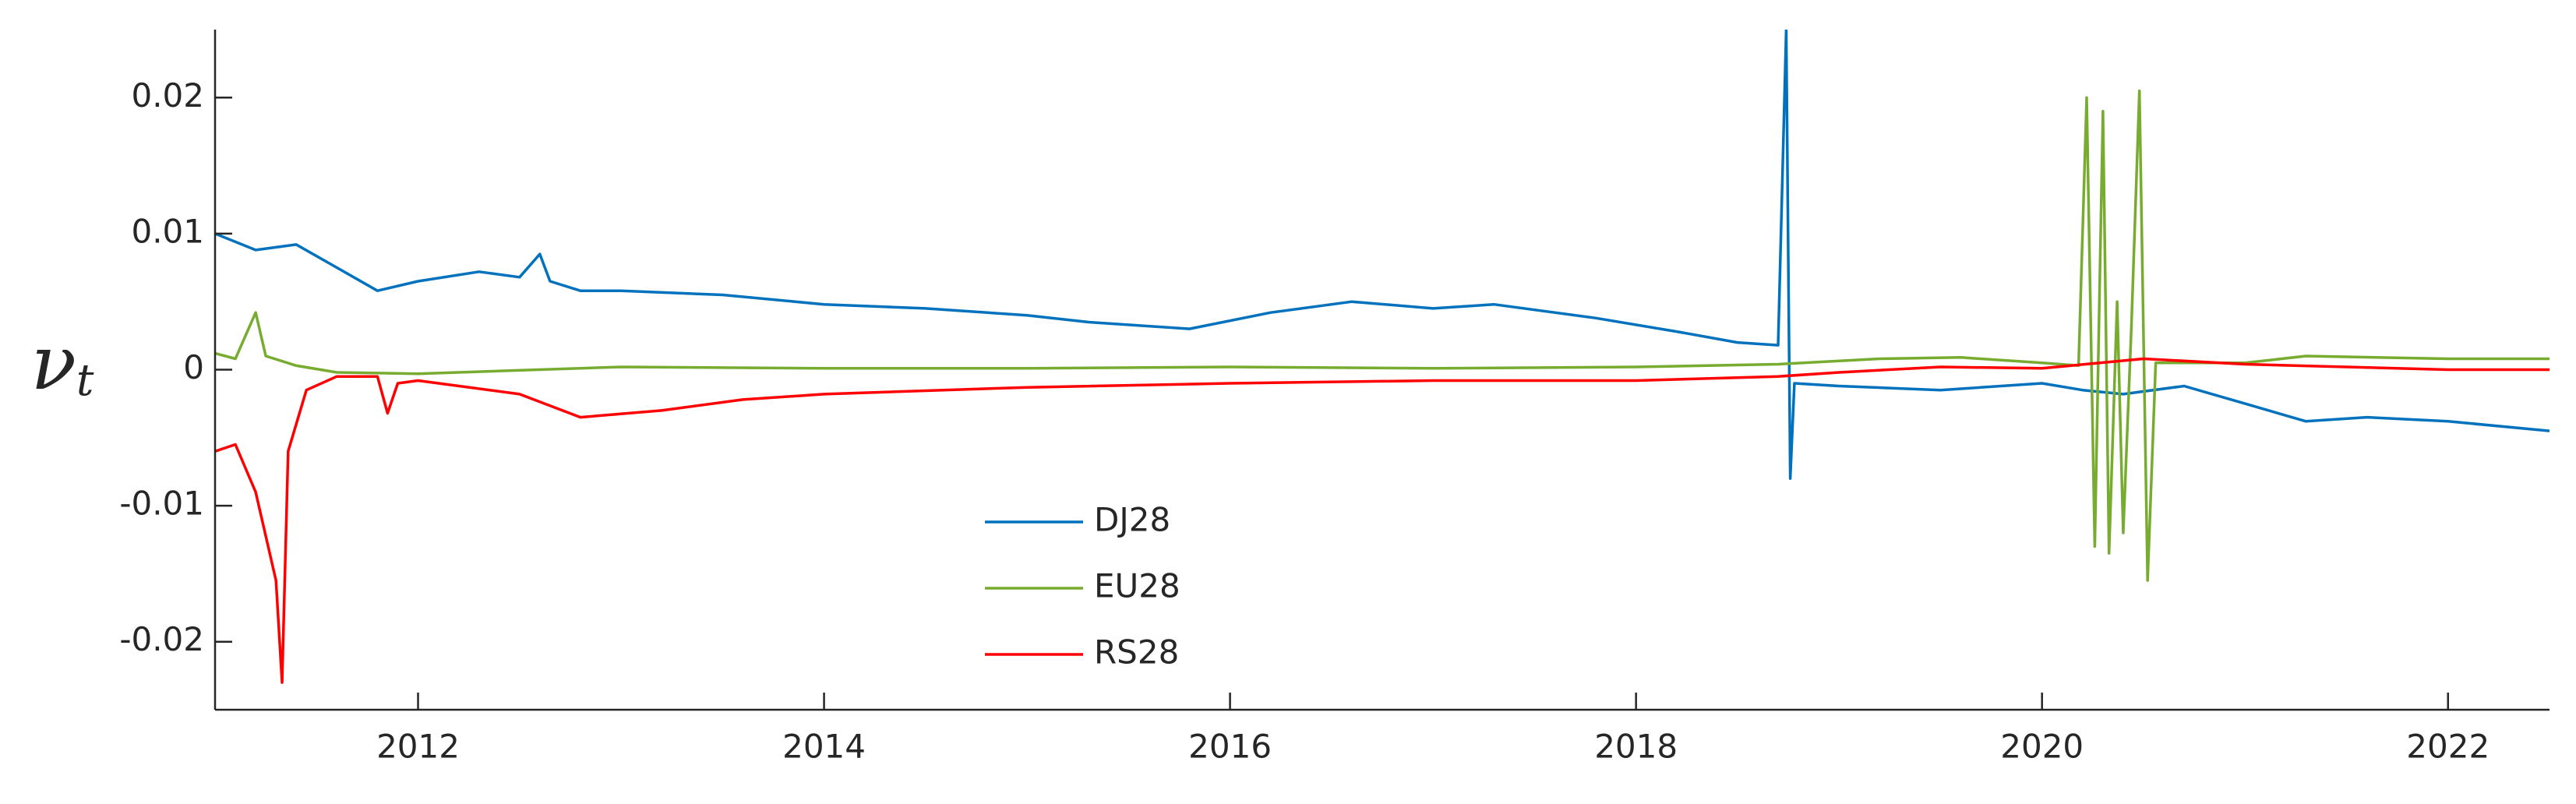  I want to click on x-tick-label: 2016, so click(1230, 747).